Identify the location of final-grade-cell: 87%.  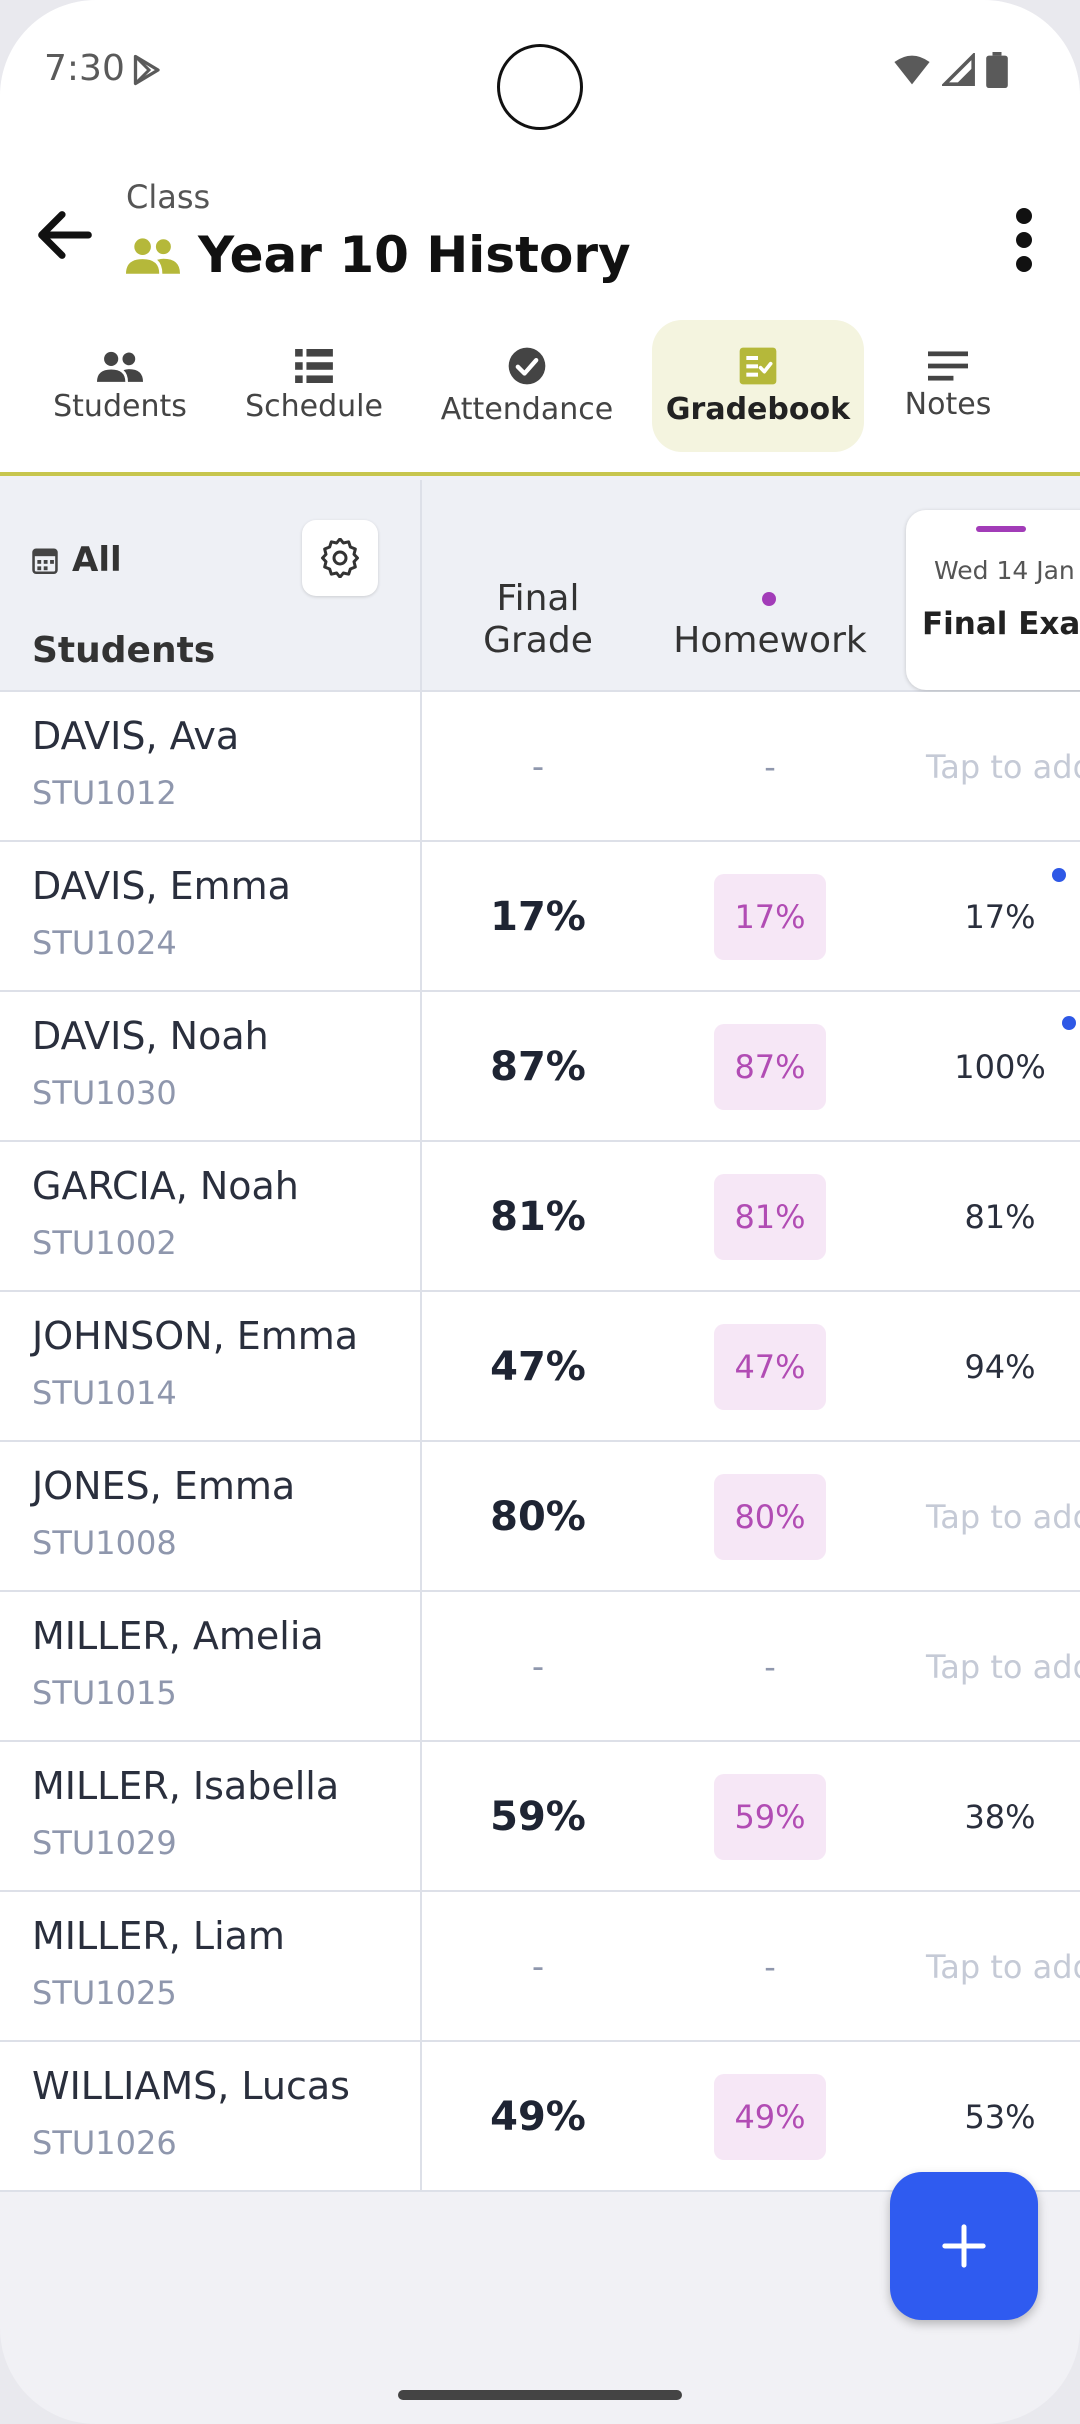
(538, 1067).